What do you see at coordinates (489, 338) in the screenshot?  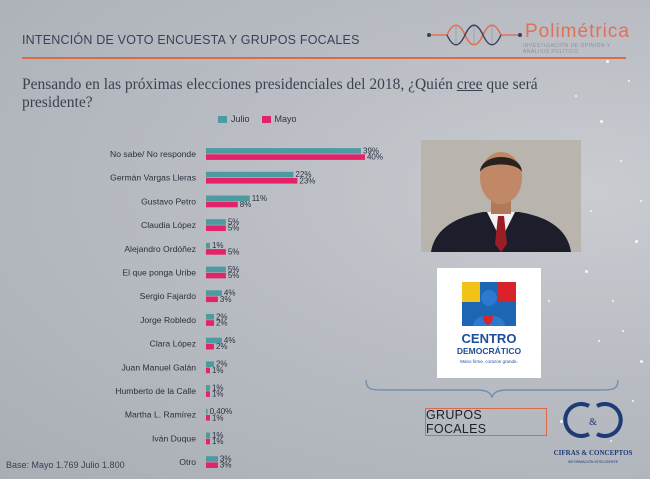 I see `party-name-line1: CENTRO` at bounding box center [489, 338].